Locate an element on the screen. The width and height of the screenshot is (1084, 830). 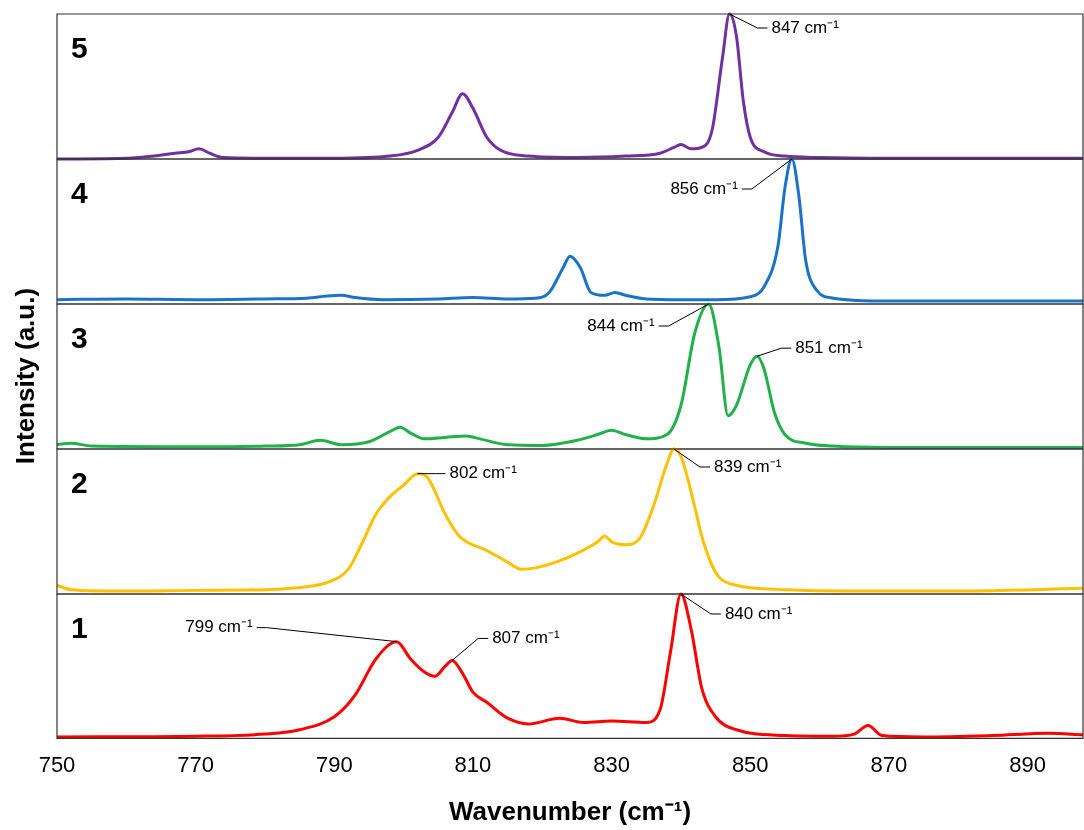
x-axis-title: Wavenumber (cm⁻¹) is located at coordinates (570, 810).